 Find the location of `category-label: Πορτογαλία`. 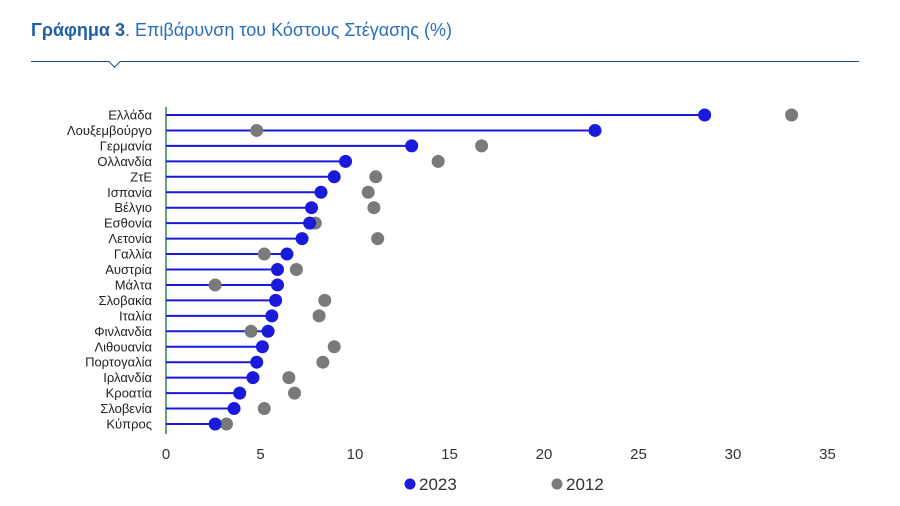

category-label: Πορτογαλία is located at coordinates (118, 362).